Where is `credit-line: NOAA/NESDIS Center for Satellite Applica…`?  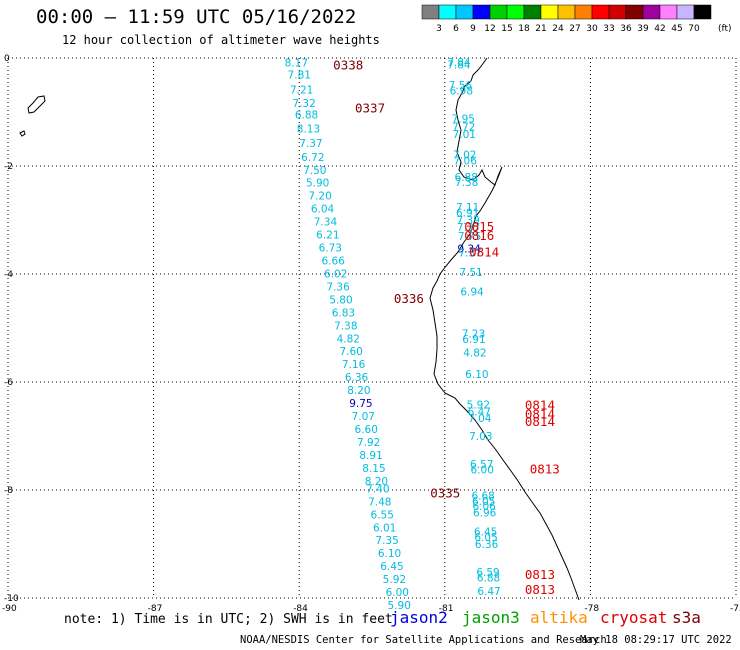
credit-line: NOAA/NESDIS Center for Satellite Applica… is located at coordinates (423, 640).